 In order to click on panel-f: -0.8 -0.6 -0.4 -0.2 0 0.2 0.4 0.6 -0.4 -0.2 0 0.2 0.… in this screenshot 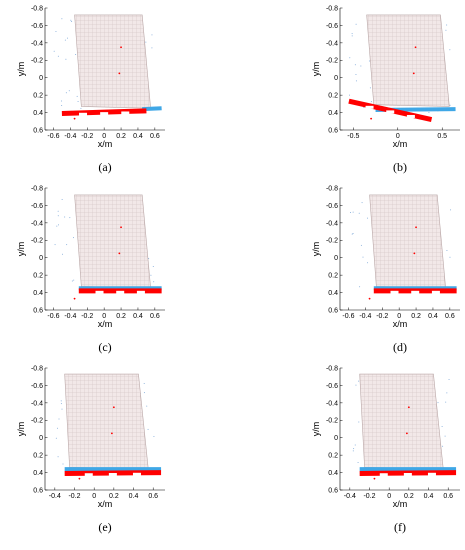, I will do `click(385, 449)`.